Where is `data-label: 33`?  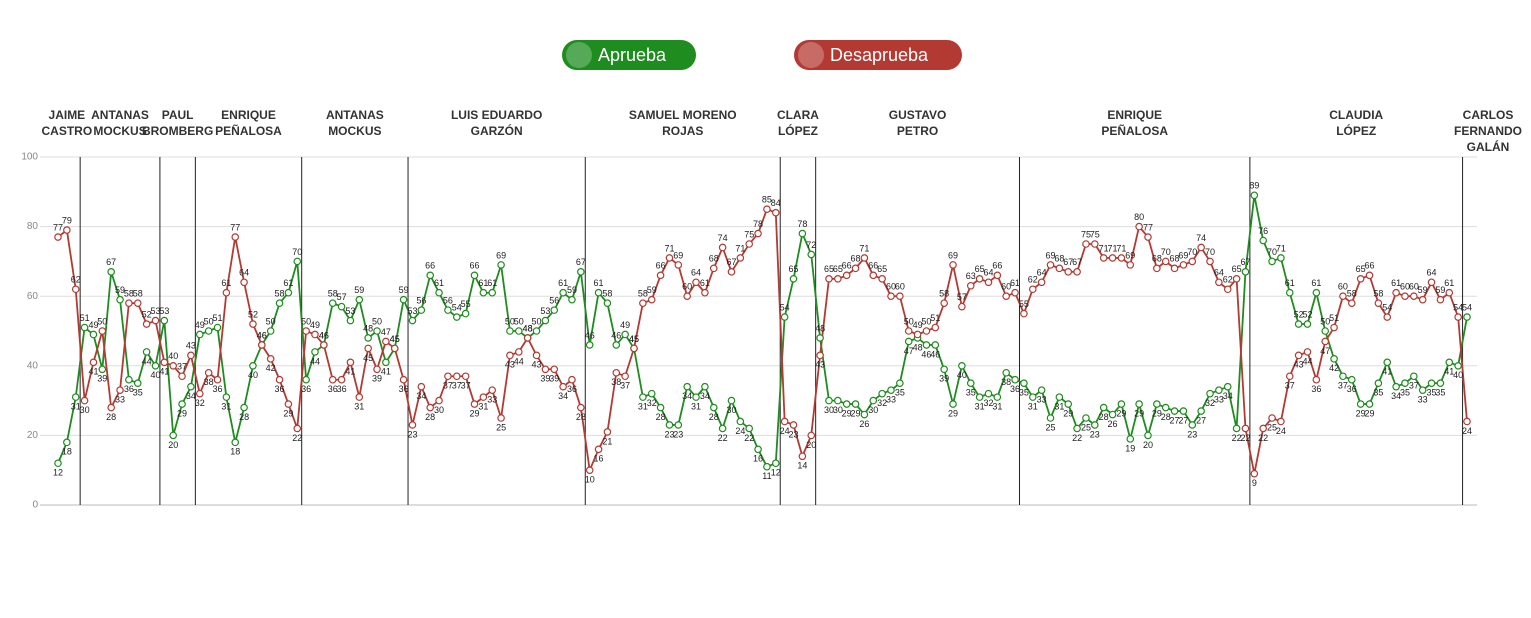 data-label: 33 is located at coordinates (1042, 400).